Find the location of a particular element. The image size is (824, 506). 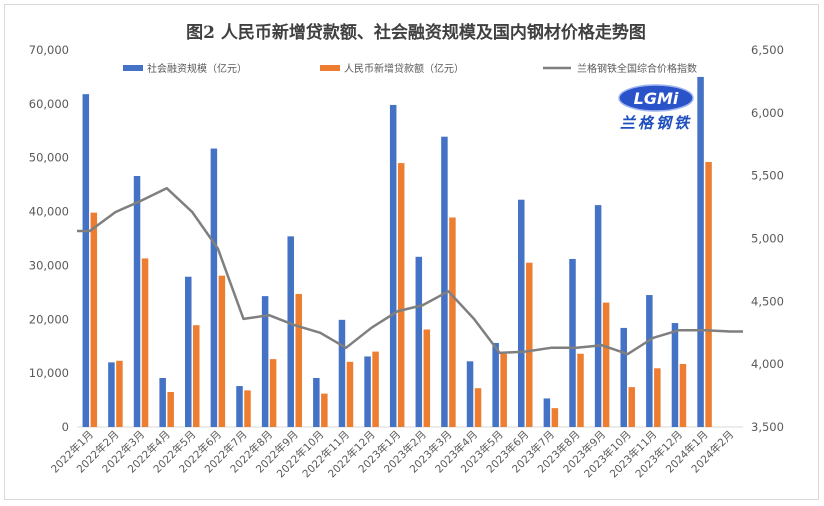

y-right-tick-label: 6,500 is located at coordinates (767, 50).